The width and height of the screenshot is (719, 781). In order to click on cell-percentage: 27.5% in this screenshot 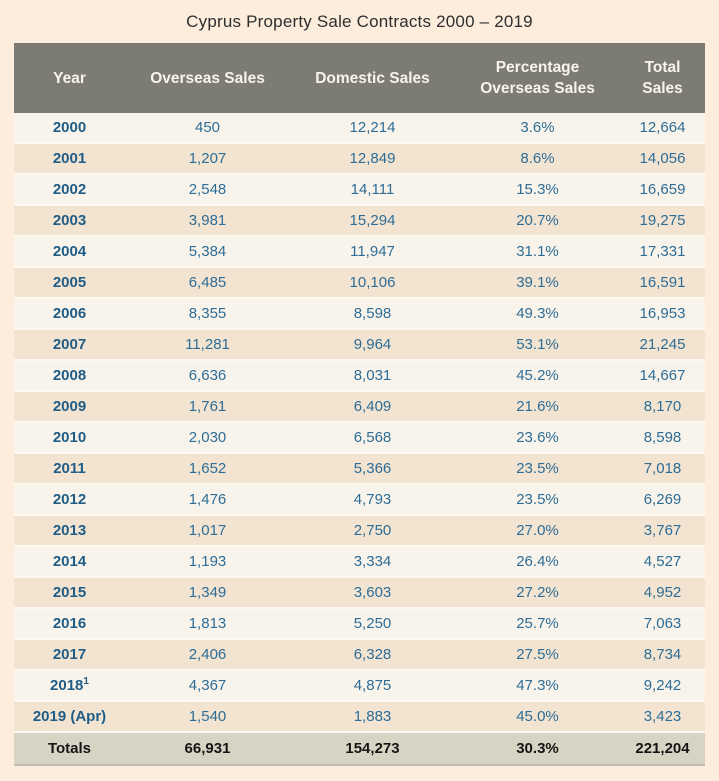, I will do `click(537, 655)`.